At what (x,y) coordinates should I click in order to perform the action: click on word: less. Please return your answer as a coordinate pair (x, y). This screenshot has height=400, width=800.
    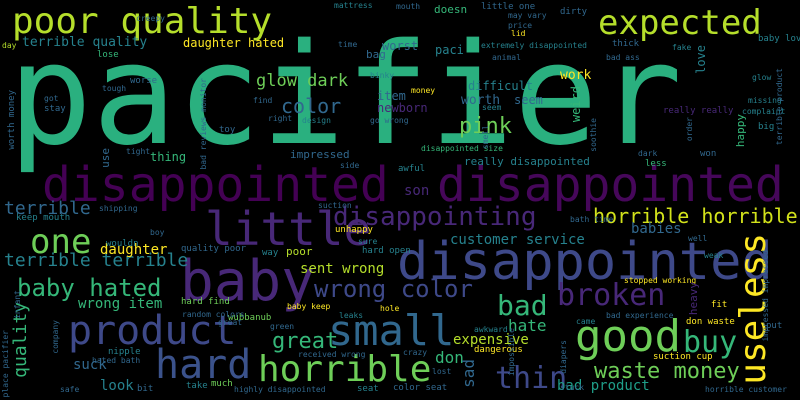
    Looking at the image, I should click on (656, 164).